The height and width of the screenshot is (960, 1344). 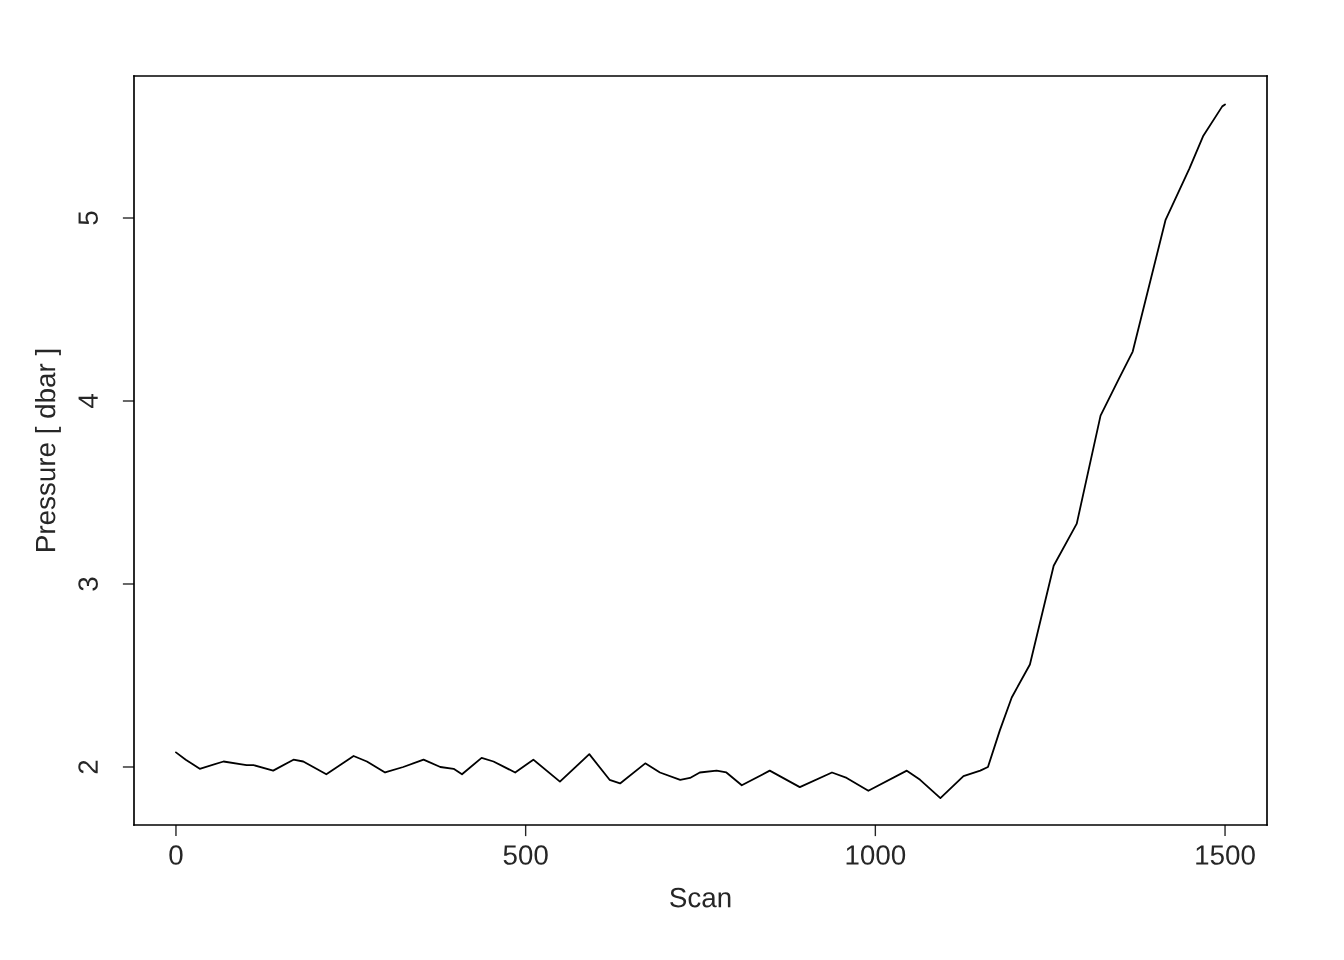 What do you see at coordinates (88, 218) in the screenshot?
I see `y-tick-label: 5` at bounding box center [88, 218].